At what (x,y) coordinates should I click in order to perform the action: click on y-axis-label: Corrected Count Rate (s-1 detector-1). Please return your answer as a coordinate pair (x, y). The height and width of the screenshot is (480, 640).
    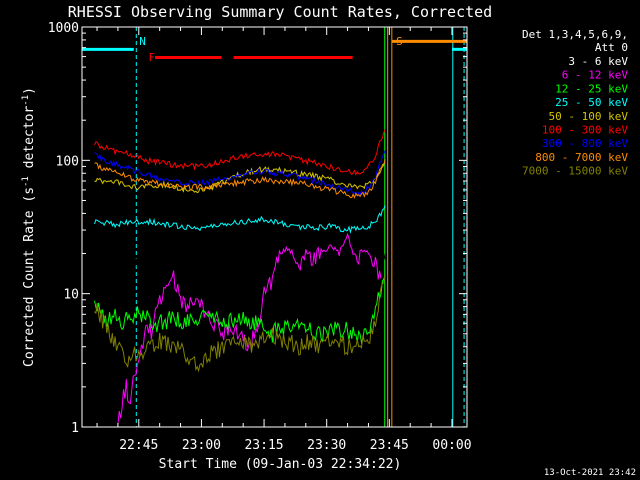
    Looking at the image, I should click on (29, 227).